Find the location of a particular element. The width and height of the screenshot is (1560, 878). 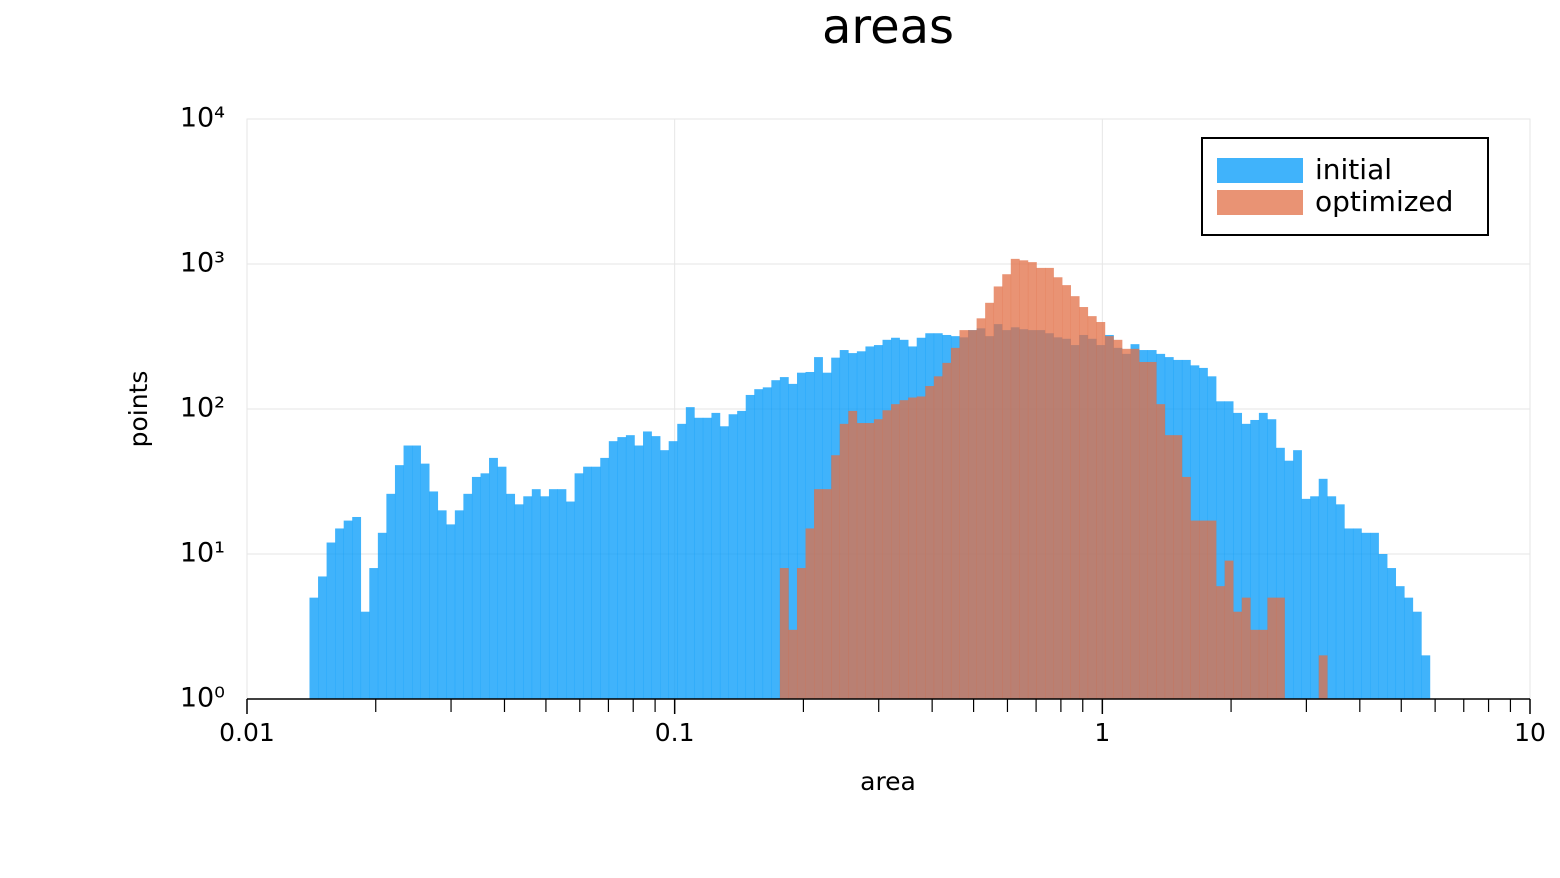

chart-title: areas is located at coordinates (888, 27).